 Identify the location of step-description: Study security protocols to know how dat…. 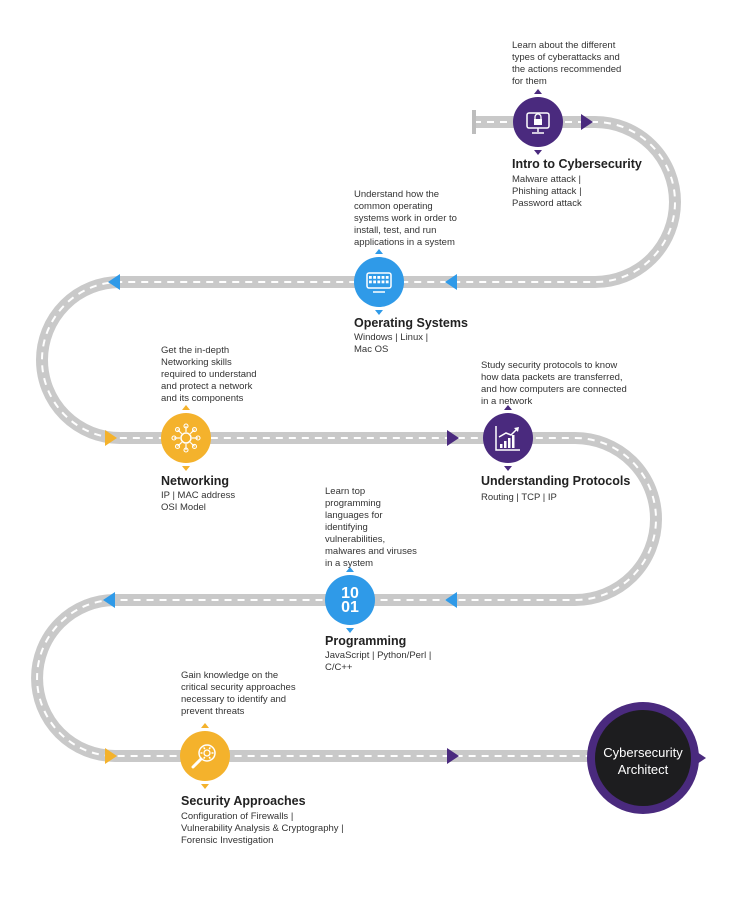
(554, 383).